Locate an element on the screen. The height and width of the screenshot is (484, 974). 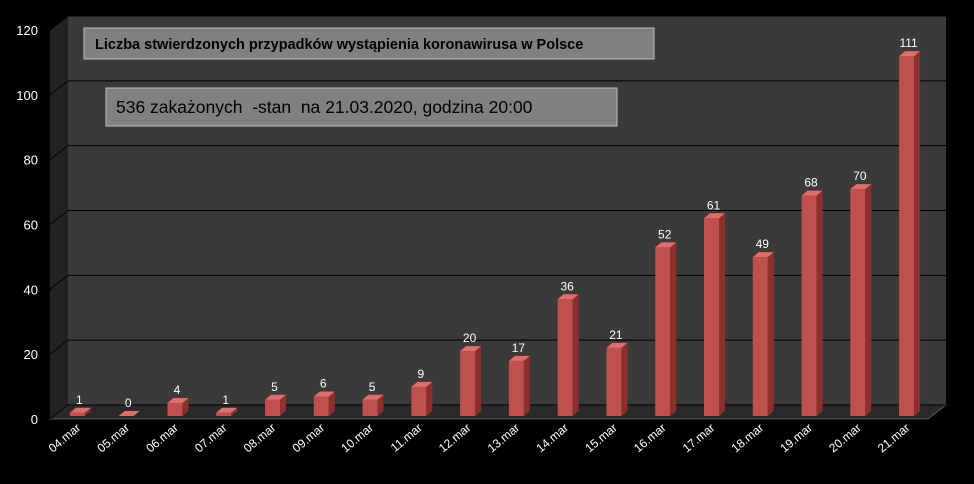
x-tick-label: 19.mar is located at coordinates (796, 438).